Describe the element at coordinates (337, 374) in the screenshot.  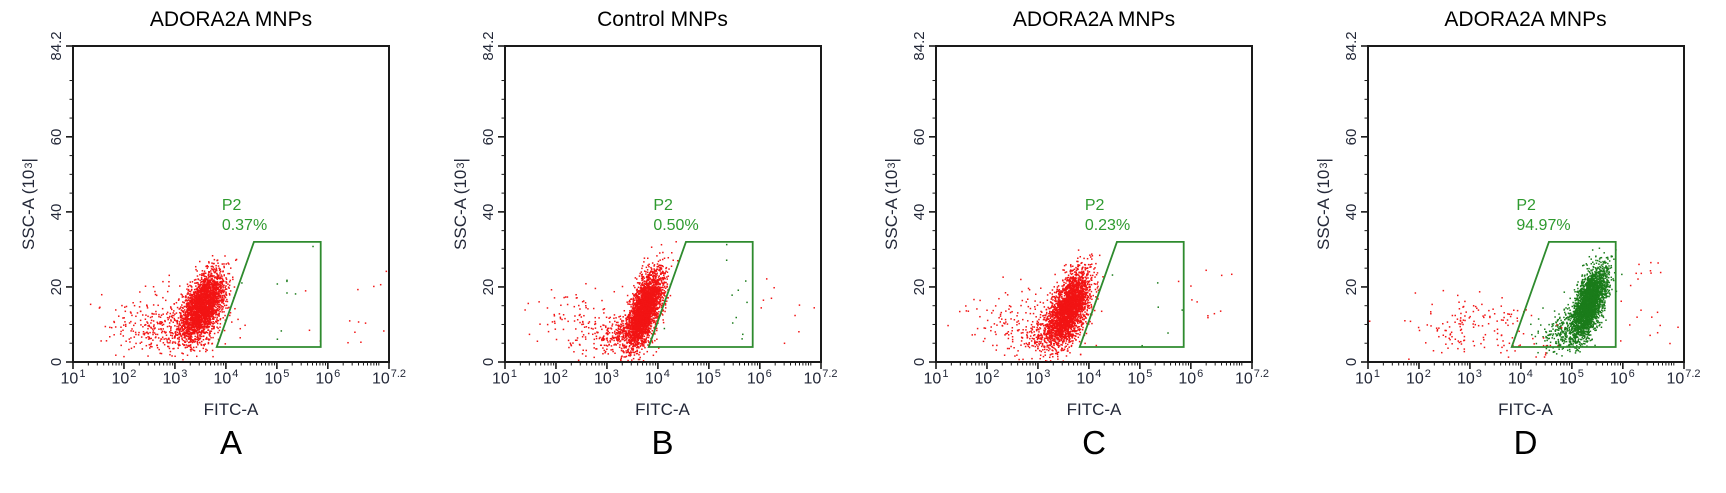
I see `x-tick-exponent: 6` at that location.